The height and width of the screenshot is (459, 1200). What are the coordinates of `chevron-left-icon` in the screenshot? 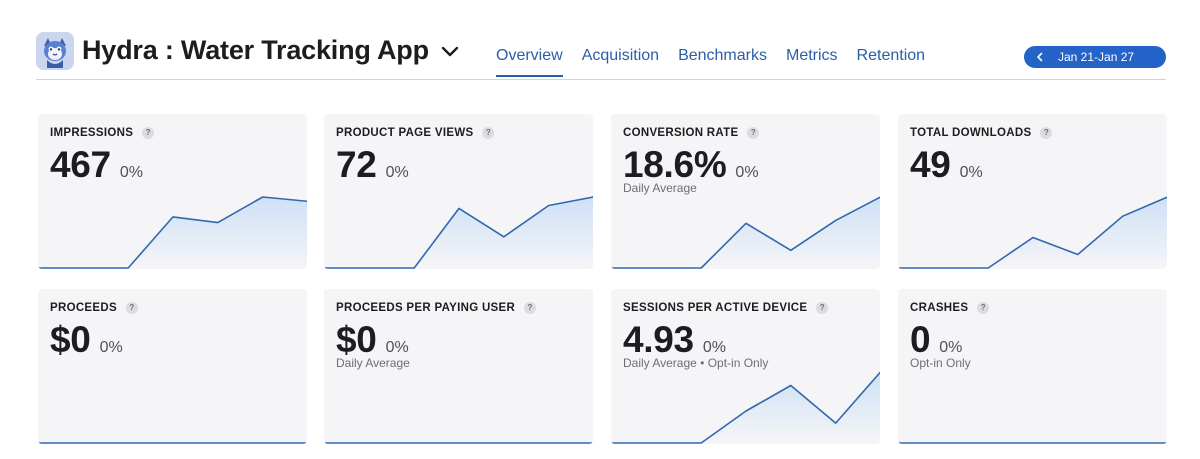 It's located at (1040, 57).